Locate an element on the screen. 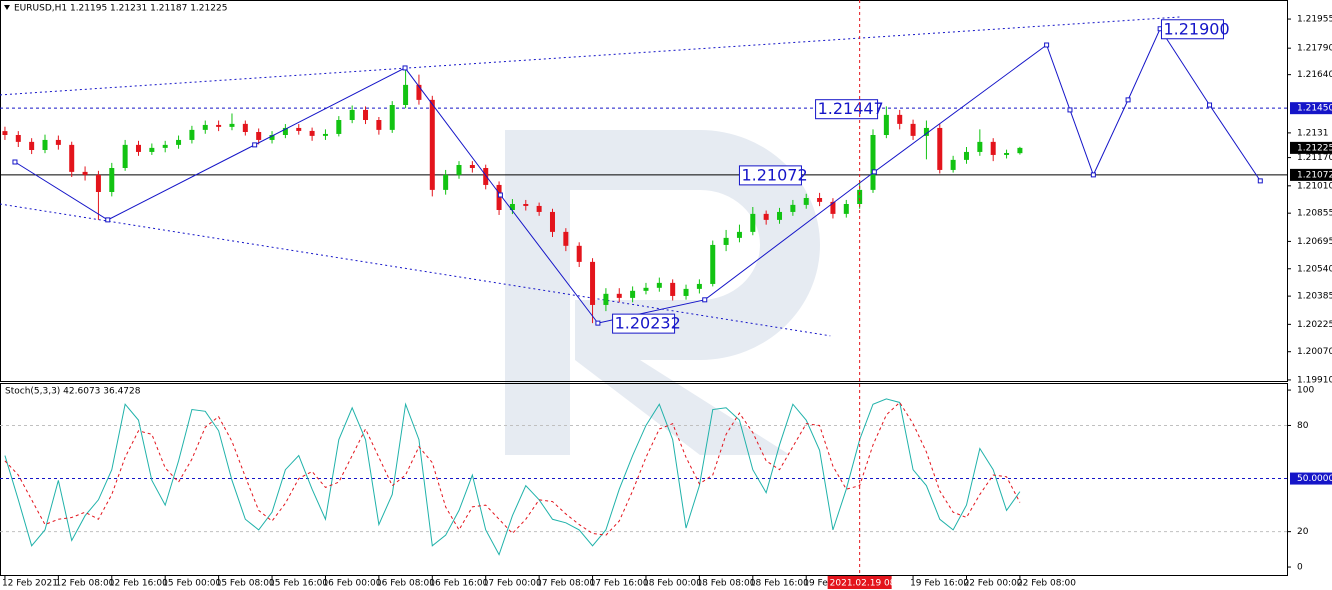 This screenshot has height=590, width=1332. x-tick-label: 18 Feb 08:00 is located at coordinates (725, 584).